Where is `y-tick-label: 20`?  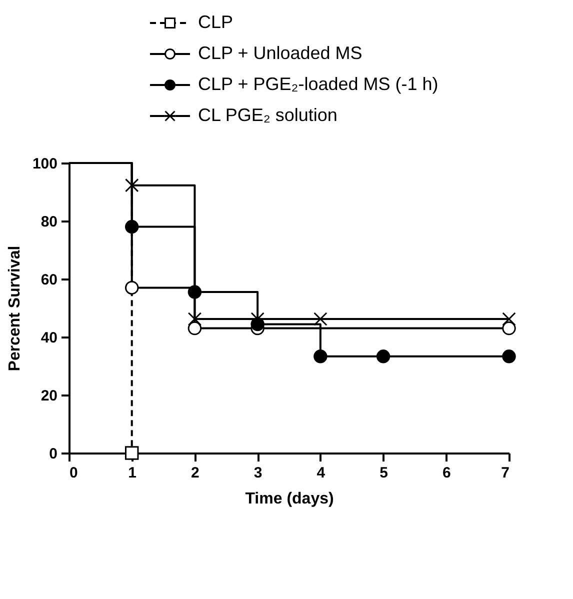
y-tick-label: 20 is located at coordinates (49, 396).